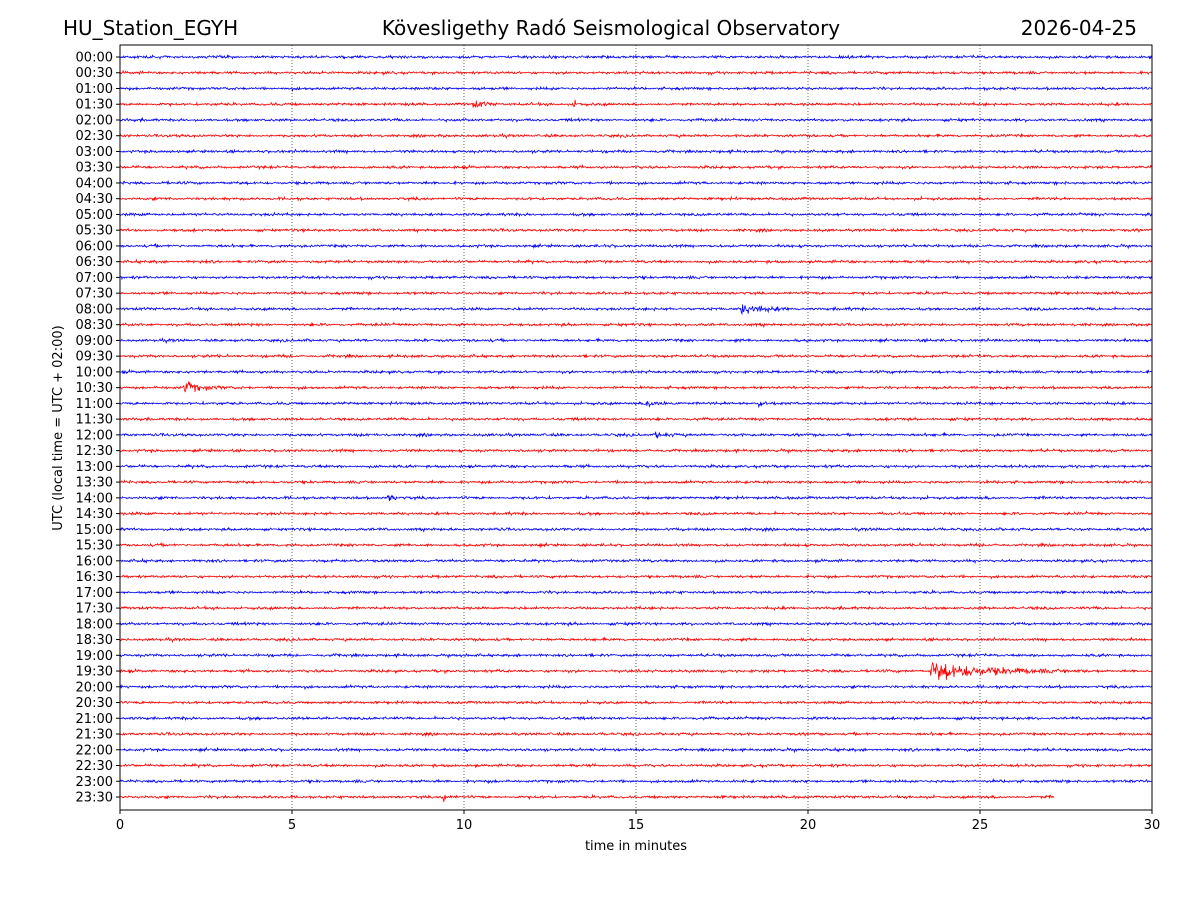  I want to click on y-tick-label: 07:30, so click(94, 294).